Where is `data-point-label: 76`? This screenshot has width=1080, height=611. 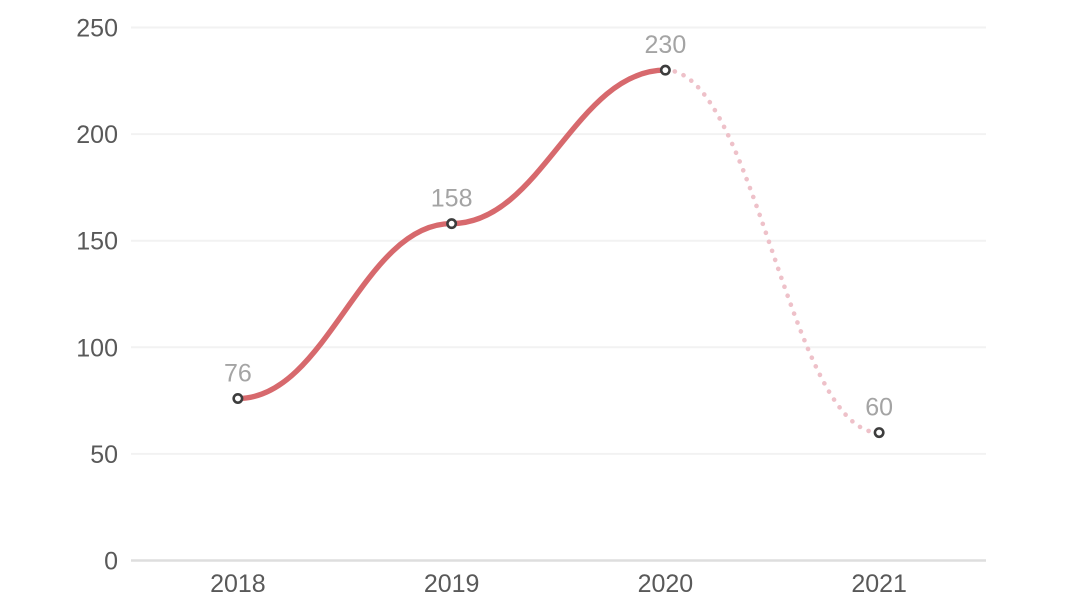
data-point-label: 76 is located at coordinates (238, 373).